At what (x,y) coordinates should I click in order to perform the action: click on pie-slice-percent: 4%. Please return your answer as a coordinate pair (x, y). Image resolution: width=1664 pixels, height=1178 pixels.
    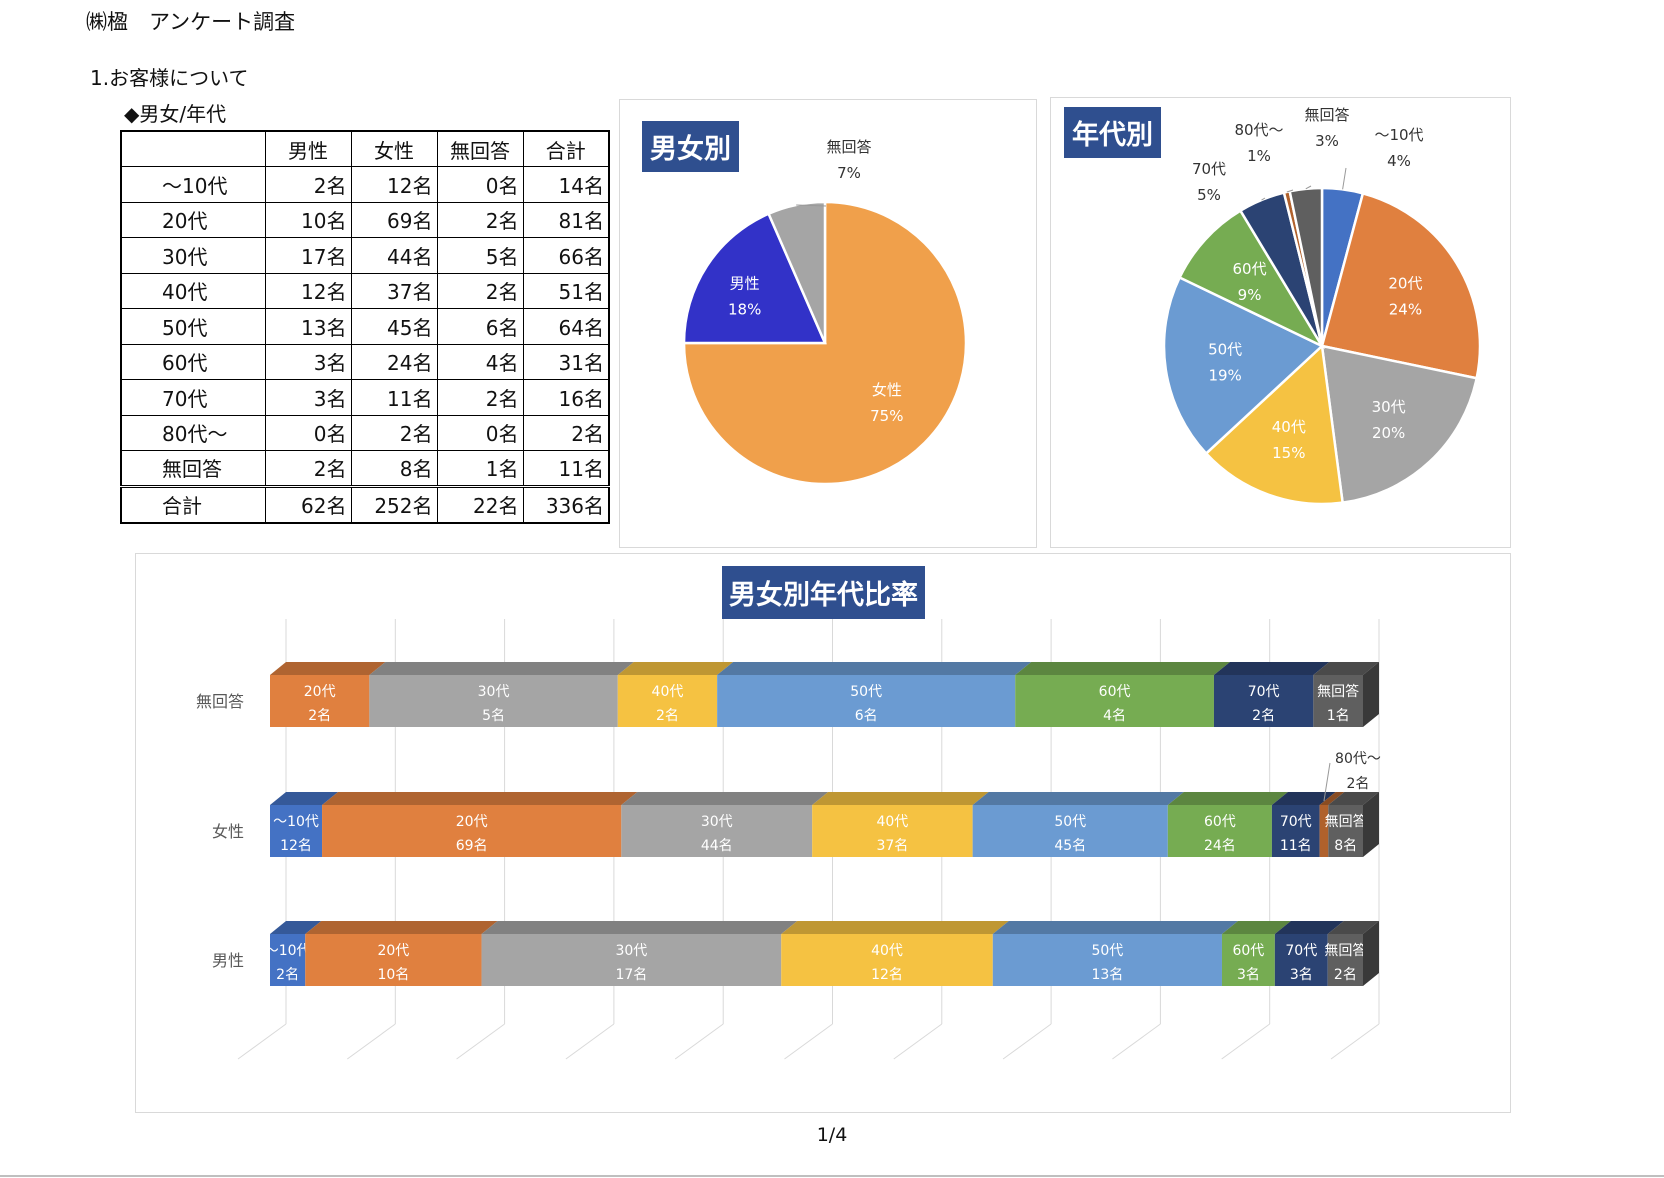
    Looking at the image, I should click on (1399, 161).